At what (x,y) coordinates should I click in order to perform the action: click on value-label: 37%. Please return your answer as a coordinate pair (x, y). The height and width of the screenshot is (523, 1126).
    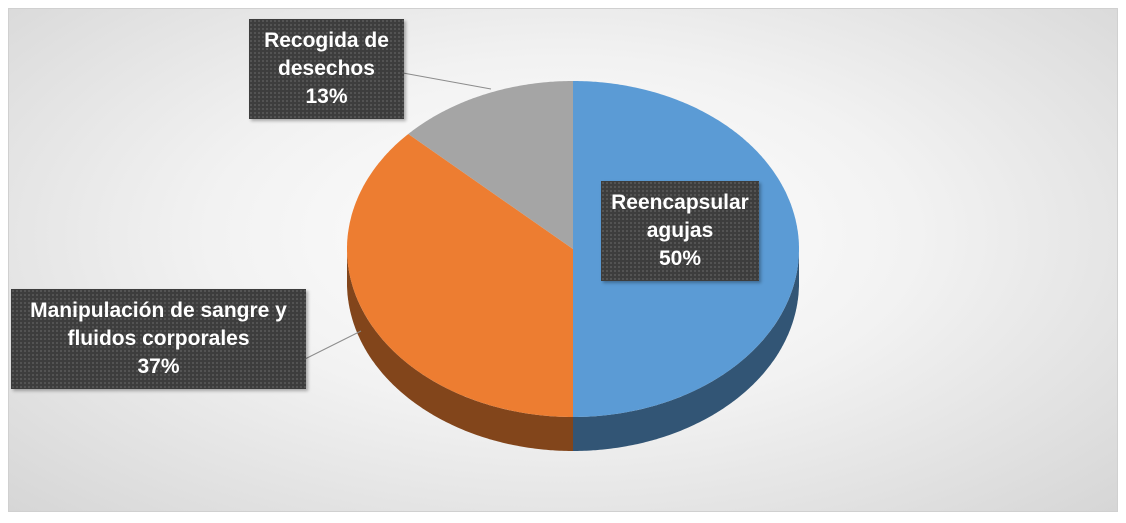
    Looking at the image, I should click on (158, 366).